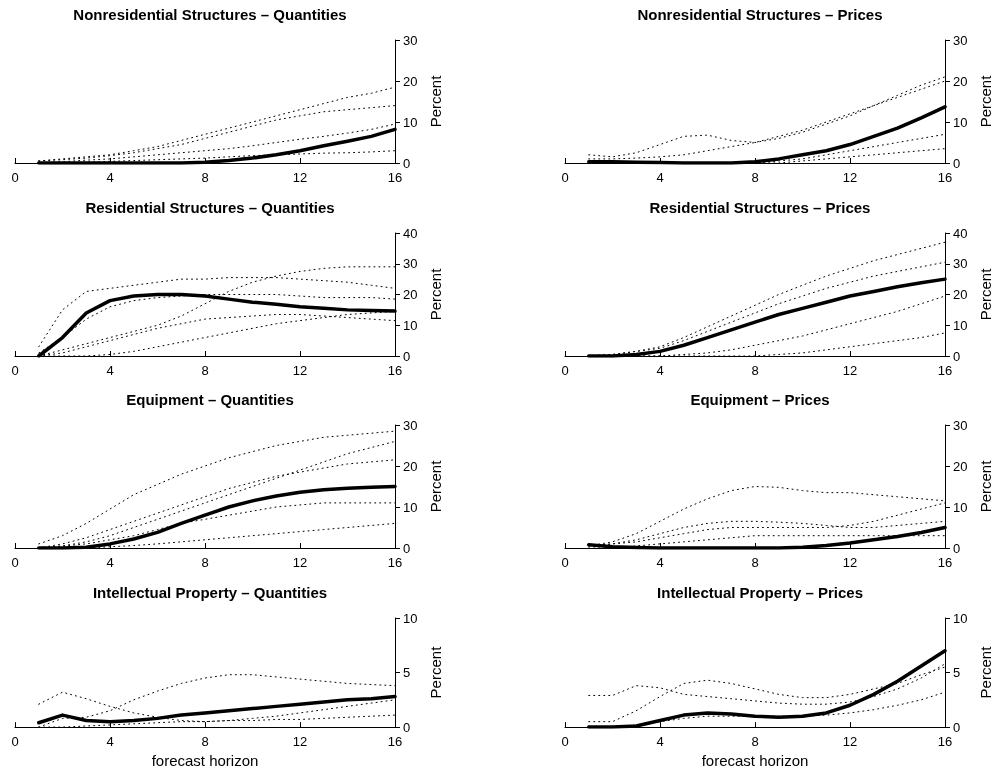  Describe the element at coordinates (760, 207) in the screenshot. I see `chart-title: Residential Structures – Prices` at that location.